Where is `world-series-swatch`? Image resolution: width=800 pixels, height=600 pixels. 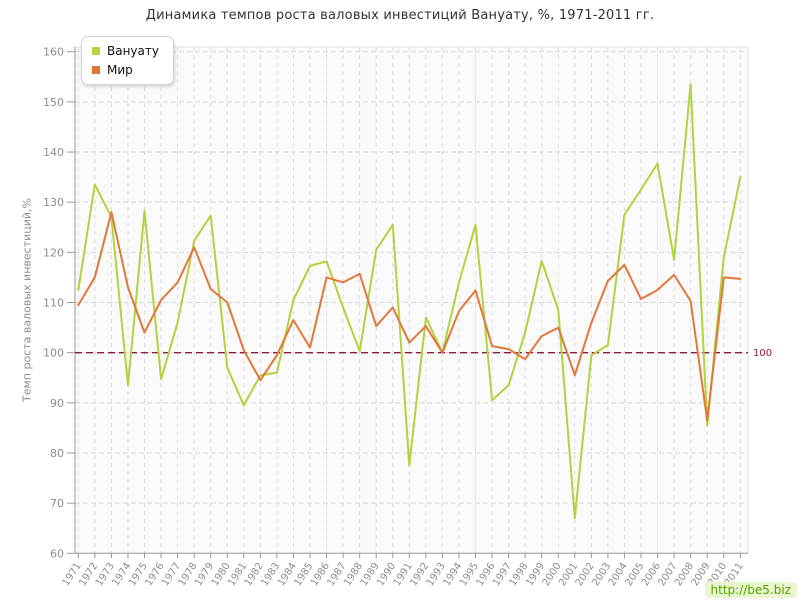 world-series-swatch is located at coordinates (96, 70).